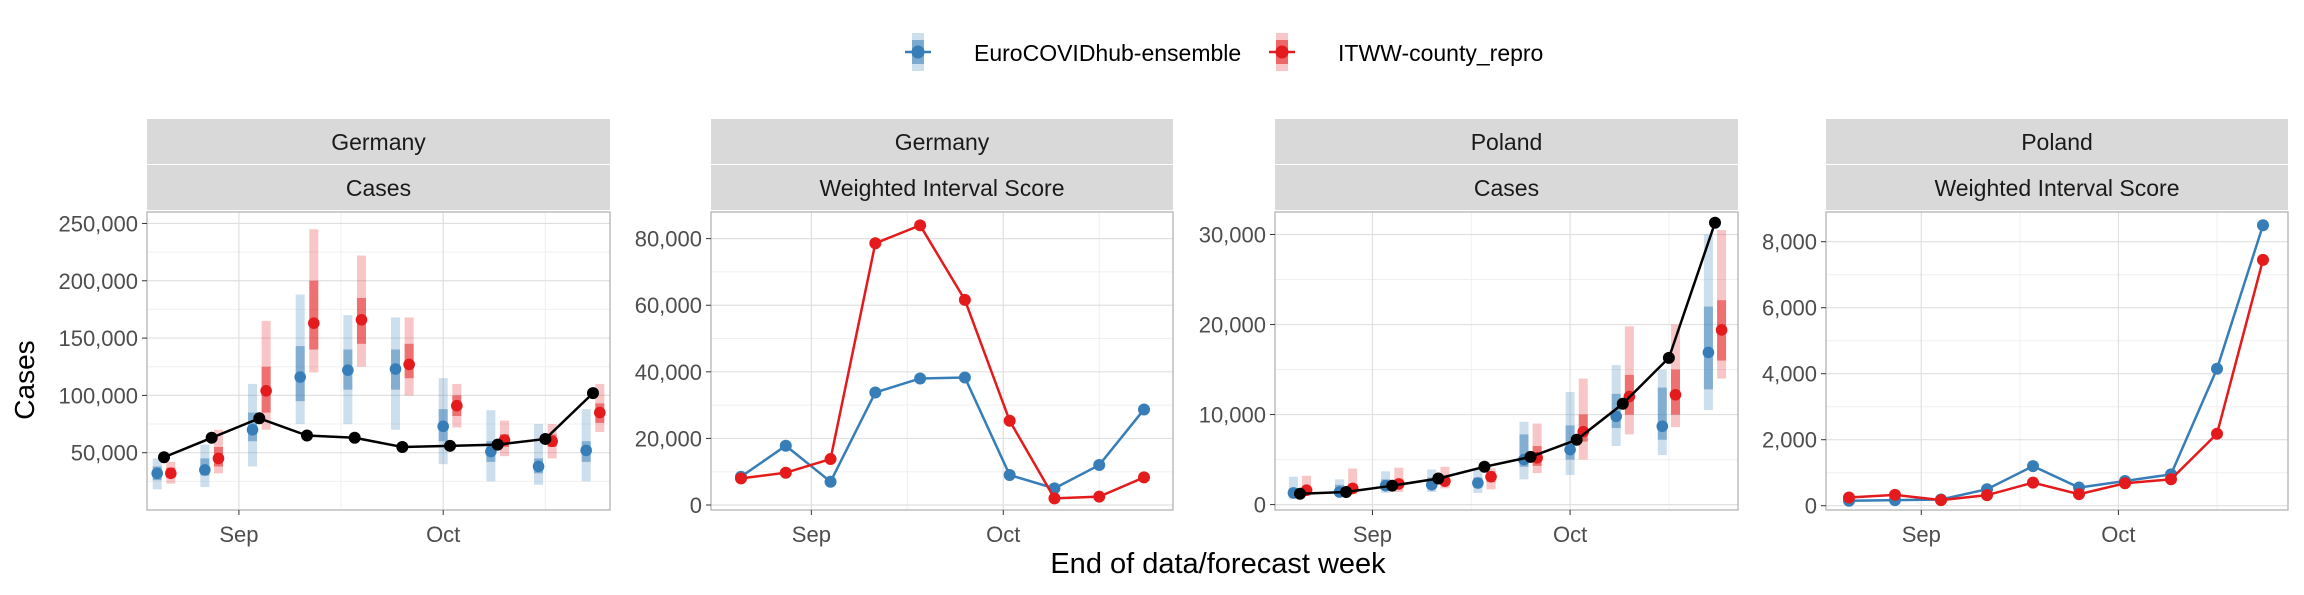  What do you see at coordinates (24, 379) in the screenshot?
I see `y-axis-title: Cases` at bounding box center [24, 379].